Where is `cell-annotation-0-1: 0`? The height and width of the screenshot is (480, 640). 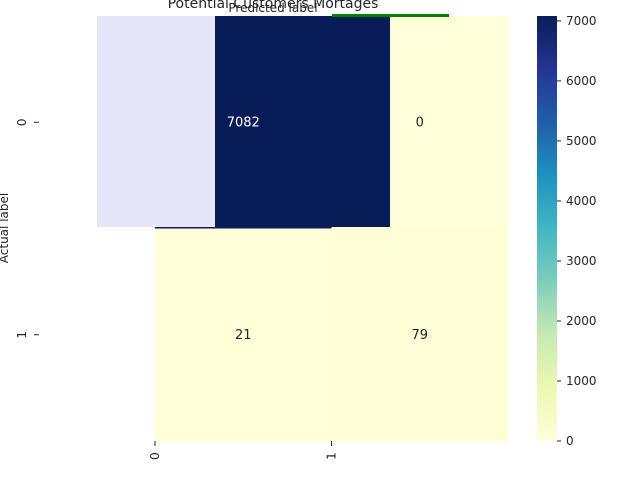
cell-annotation-0-1: 0 is located at coordinates (420, 122).